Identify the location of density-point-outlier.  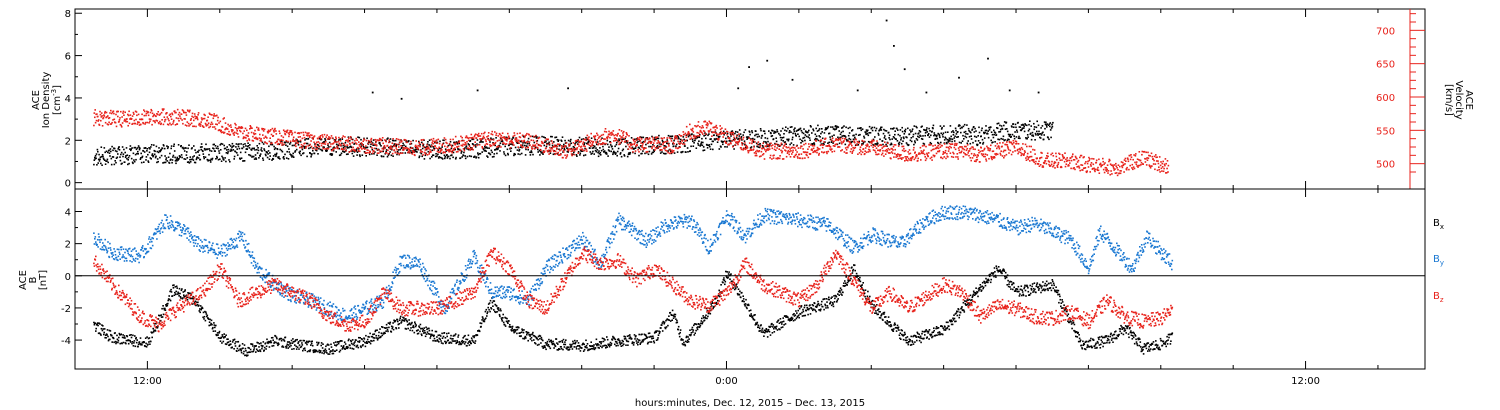
(857, 90).